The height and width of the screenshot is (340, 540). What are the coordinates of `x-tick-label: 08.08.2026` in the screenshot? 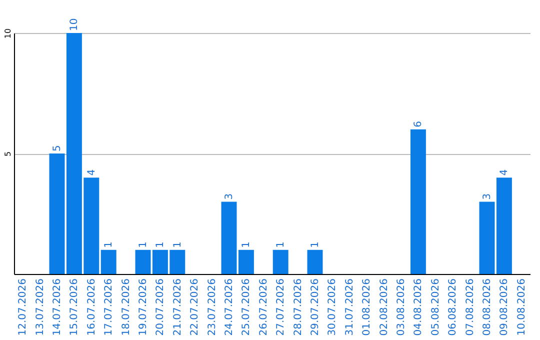 It's located at (487, 307).